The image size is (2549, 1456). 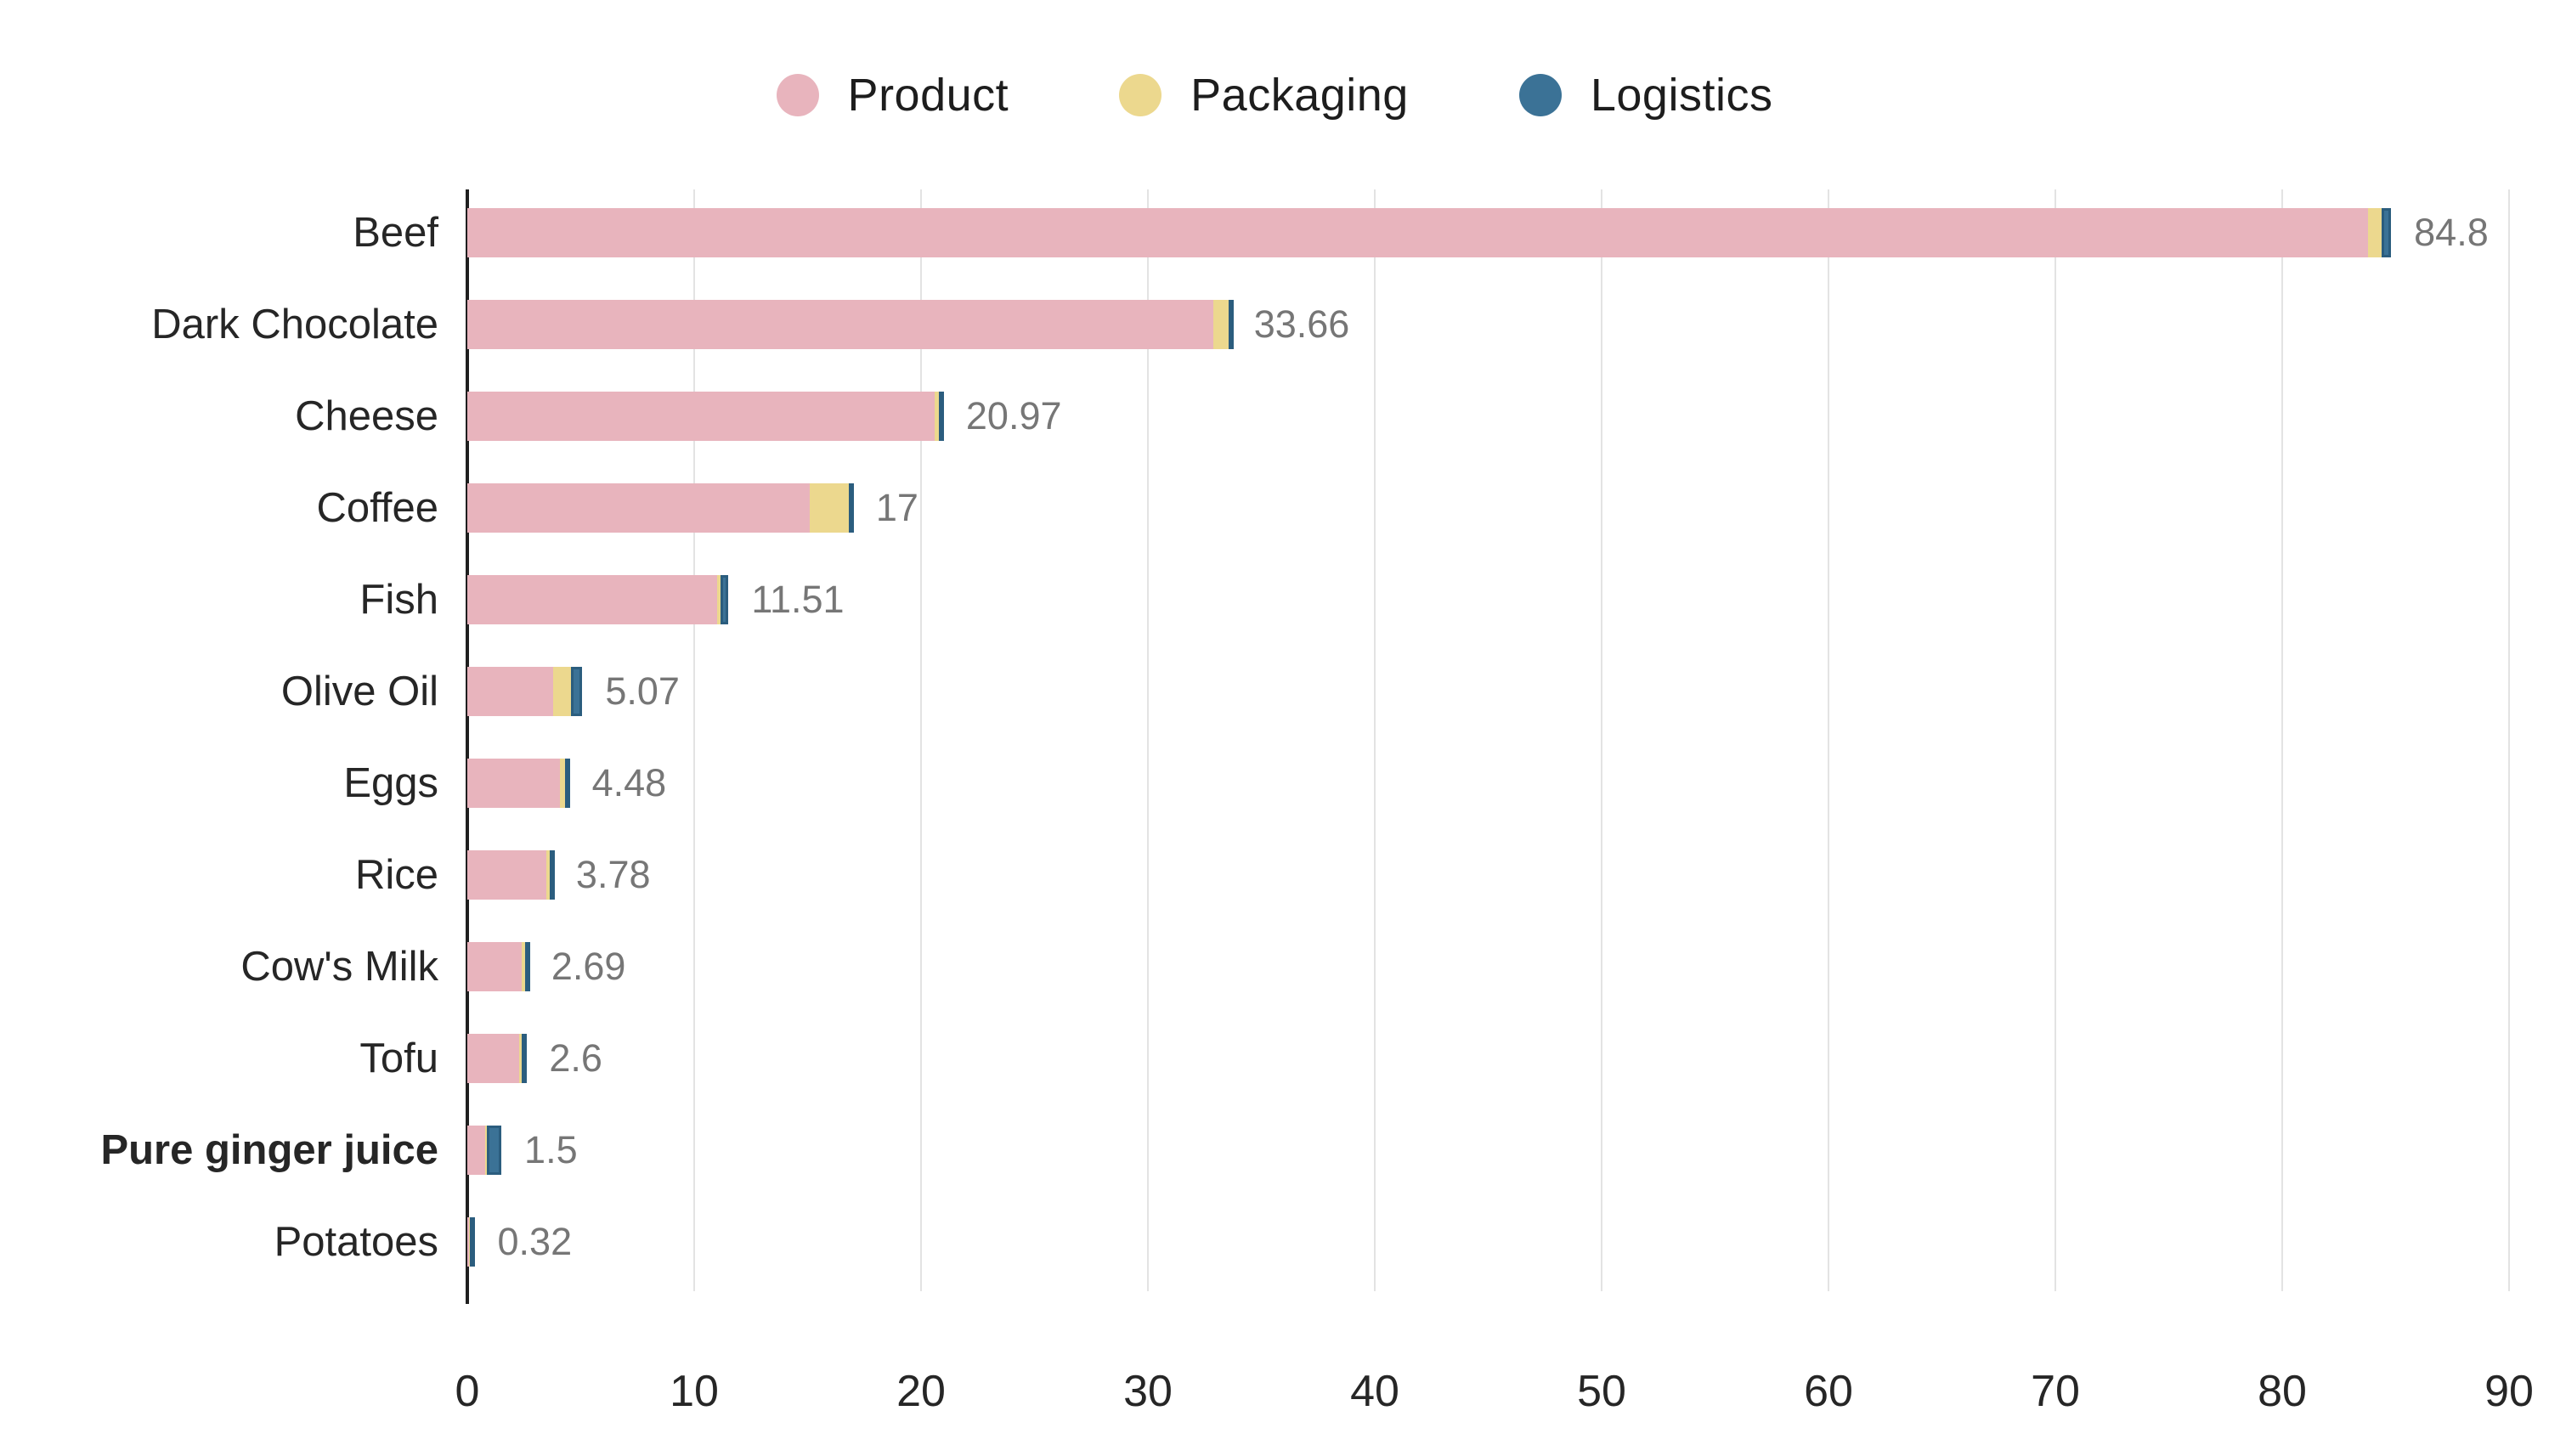 I want to click on x-tick-label: 70, so click(x=2055, y=1392).